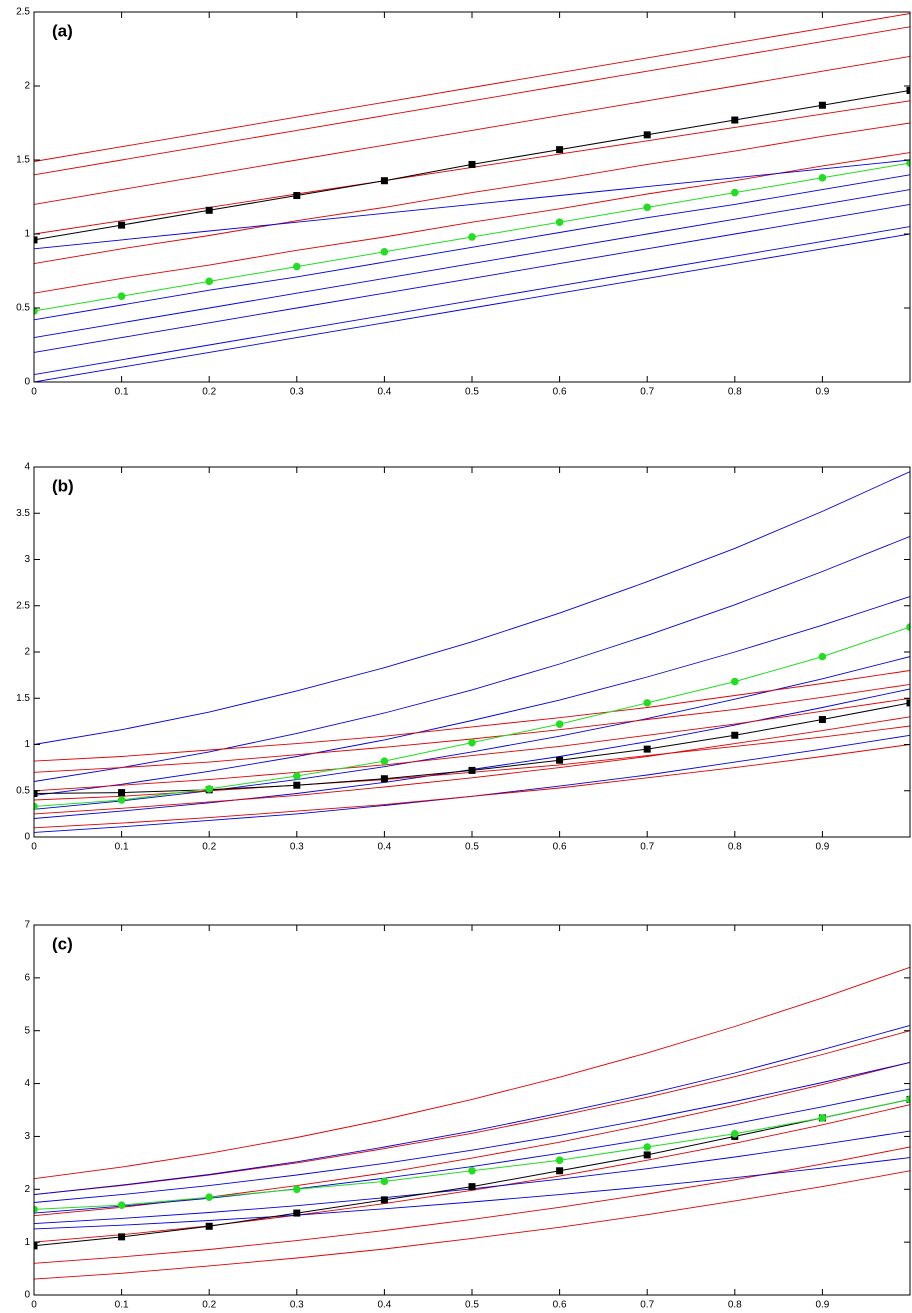  I want to click on y-tick-label: 3.5, so click(23, 513).